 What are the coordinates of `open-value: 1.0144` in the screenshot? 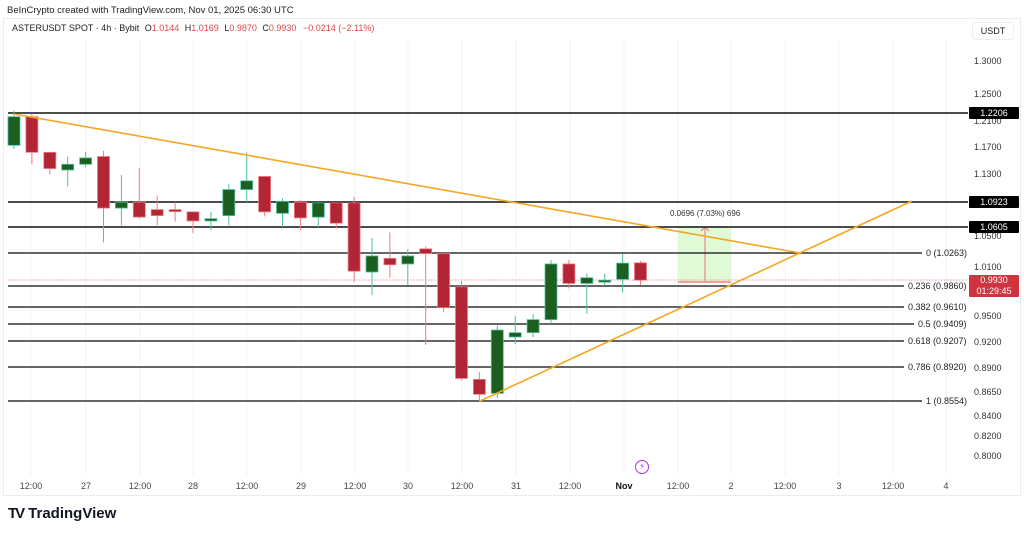 It's located at (165, 28).